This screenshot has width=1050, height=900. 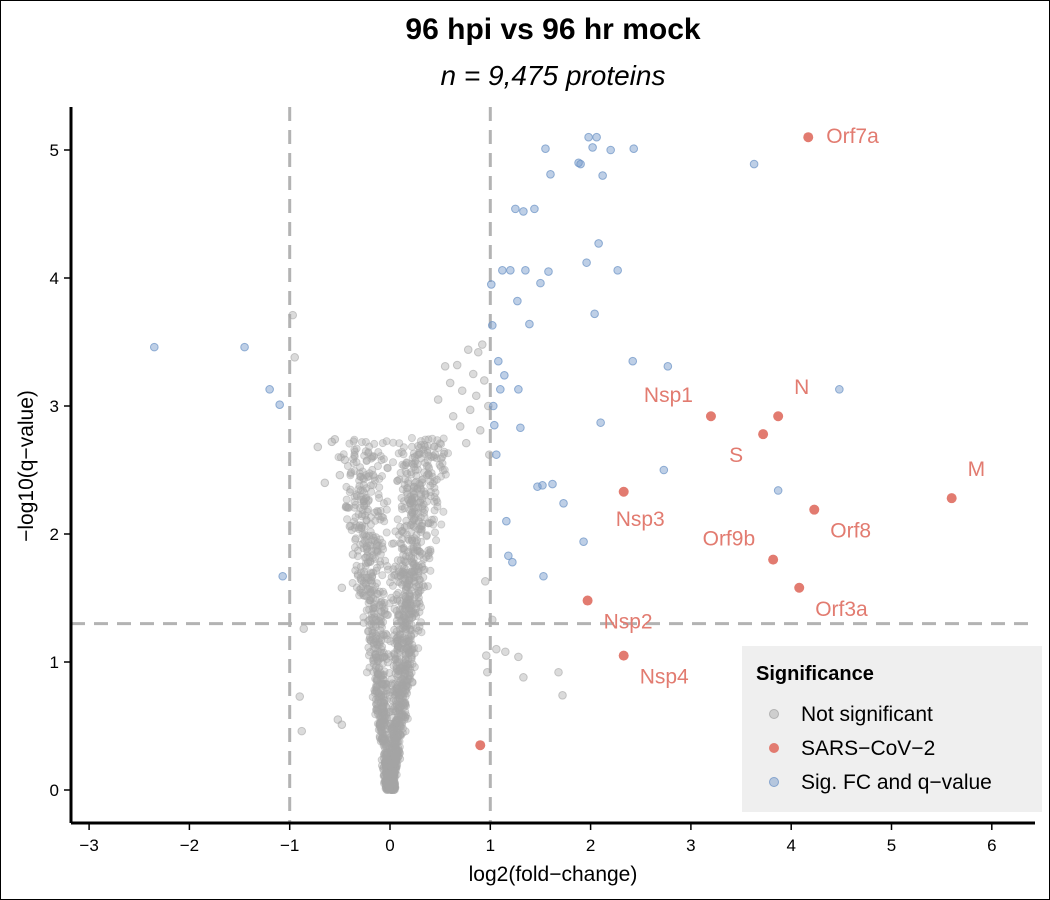 I want to click on legend-key-sig, so click(x=774, y=782).